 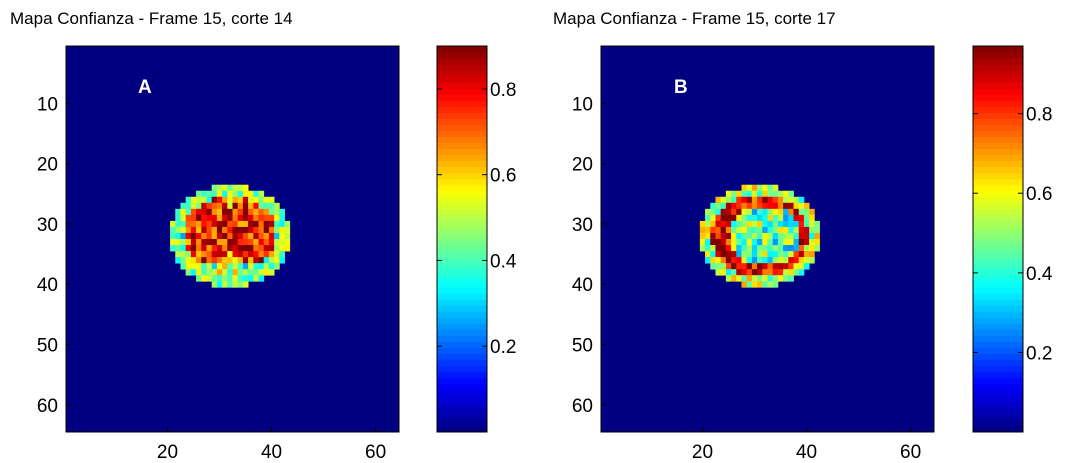 I want to click on y-tick-label: 20, so click(x=47, y=165).